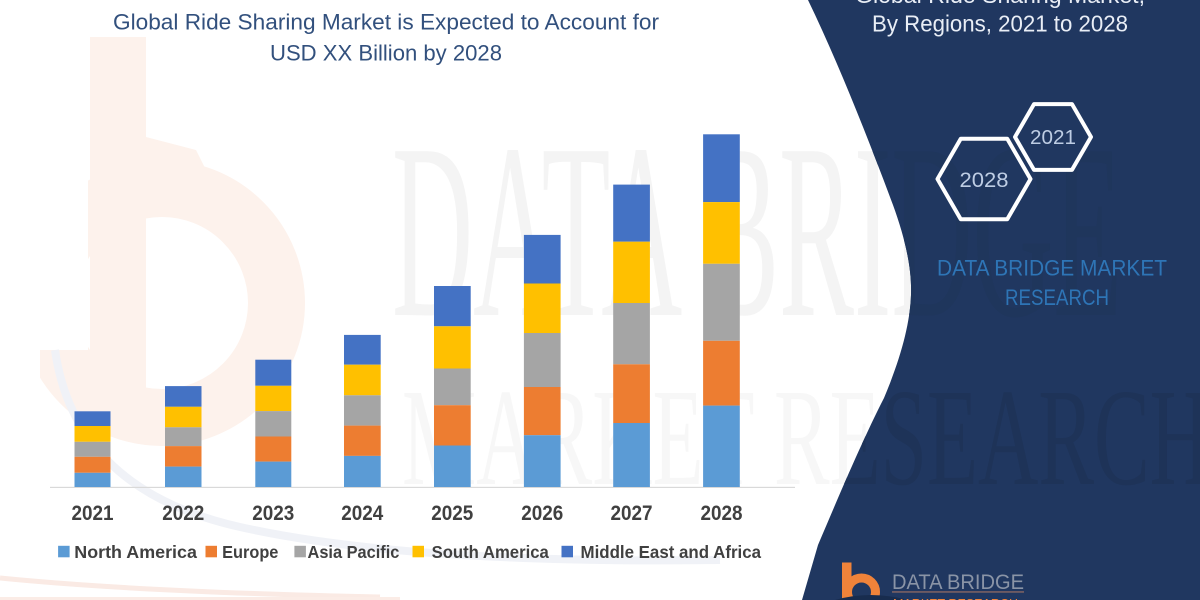 This screenshot has width=1200, height=600. Describe the element at coordinates (542, 513) in the screenshot. I see `svg-text: 2026` at that location.